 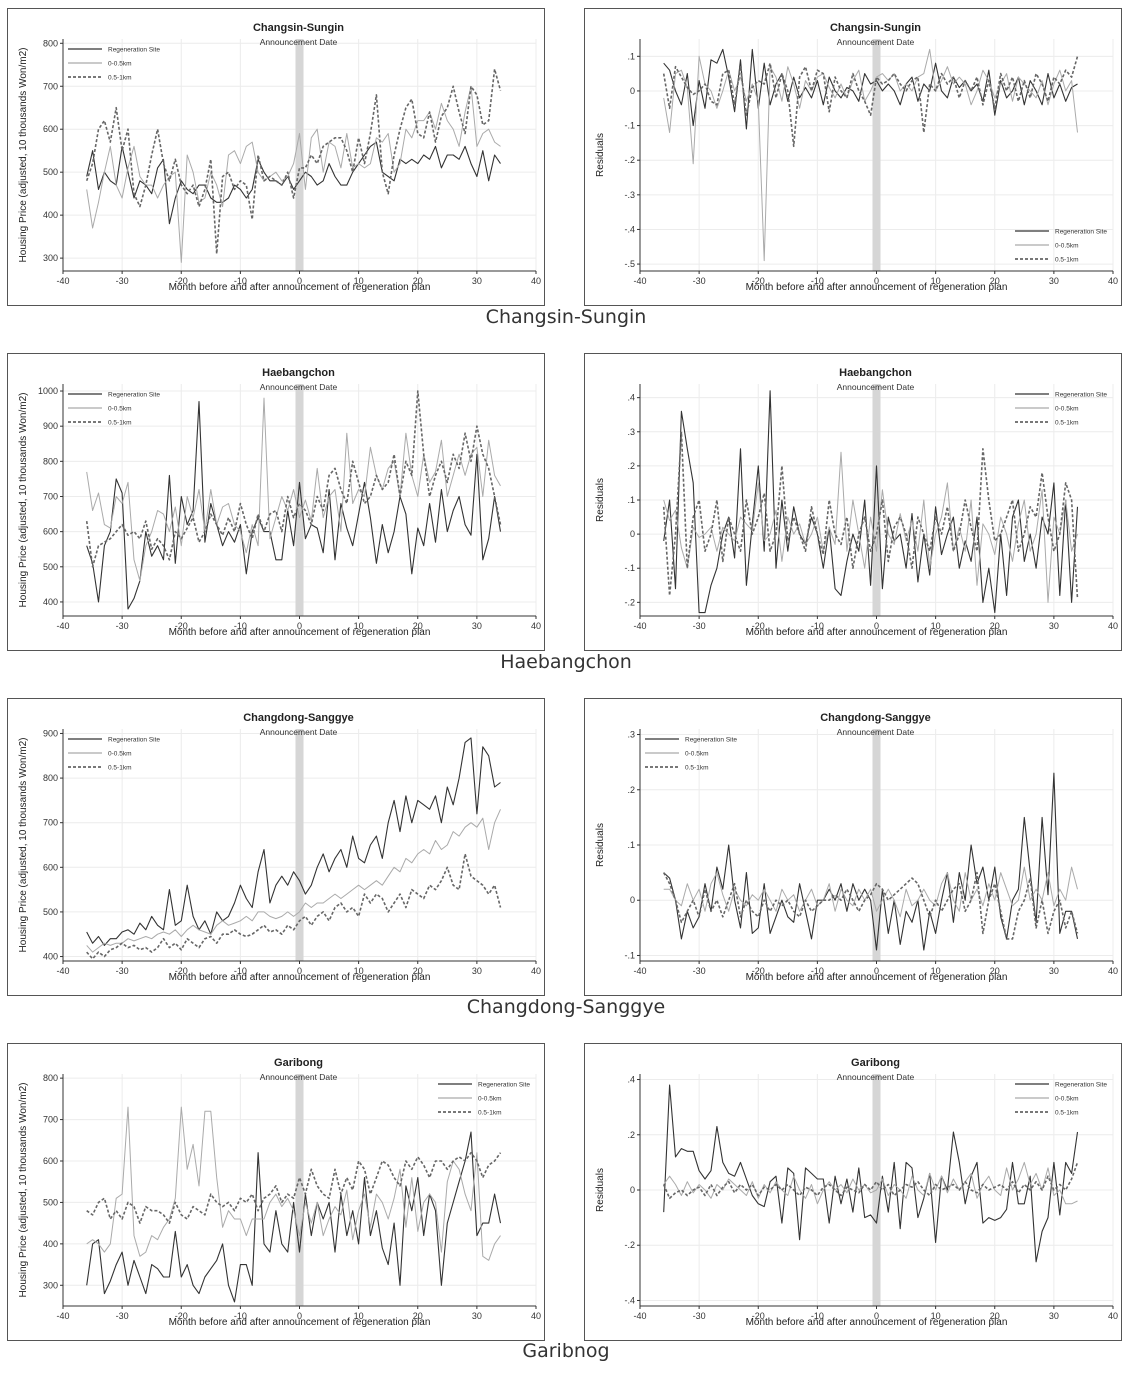 What do you see at coordinates (298, 373) in the screenshot?
I see `chart-title: Haebangchon` at bounding box center [298, 373].